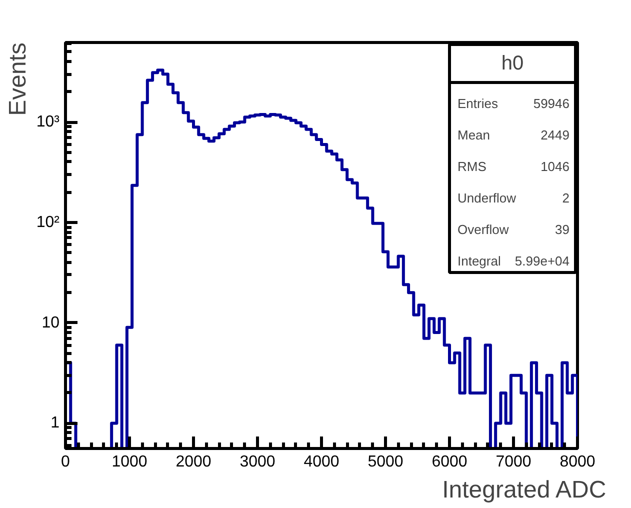 This screenshot has height=508, width=631. I want to click on x-tick-label: 7000, so click(514, 462).